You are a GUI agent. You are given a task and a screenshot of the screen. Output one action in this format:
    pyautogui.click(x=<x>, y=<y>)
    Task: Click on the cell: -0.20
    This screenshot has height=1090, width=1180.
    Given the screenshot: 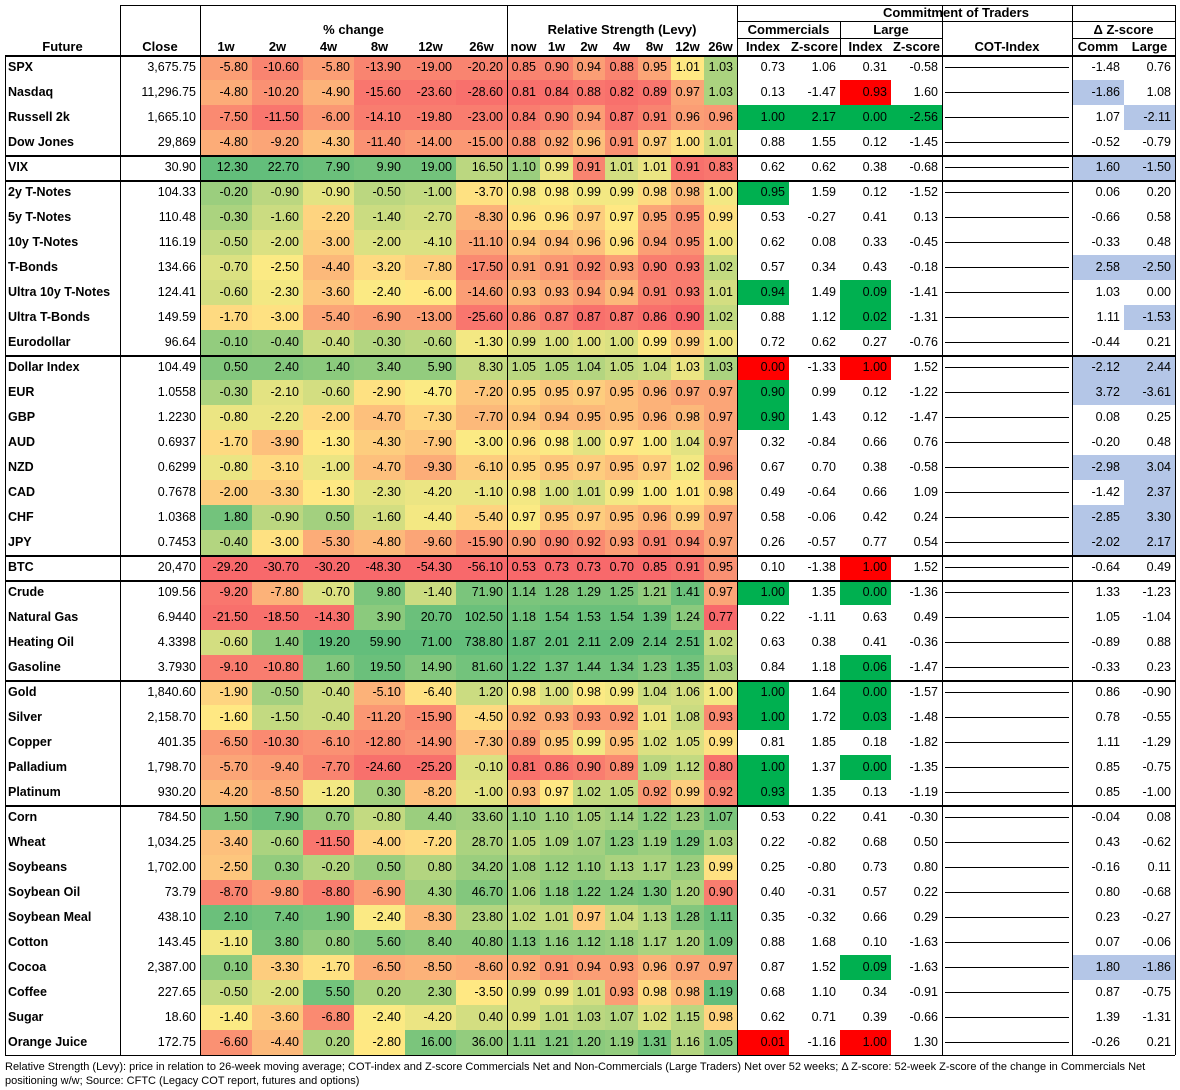 What is the action you would take?
    pyautogui.click(x=328, y=867)
    